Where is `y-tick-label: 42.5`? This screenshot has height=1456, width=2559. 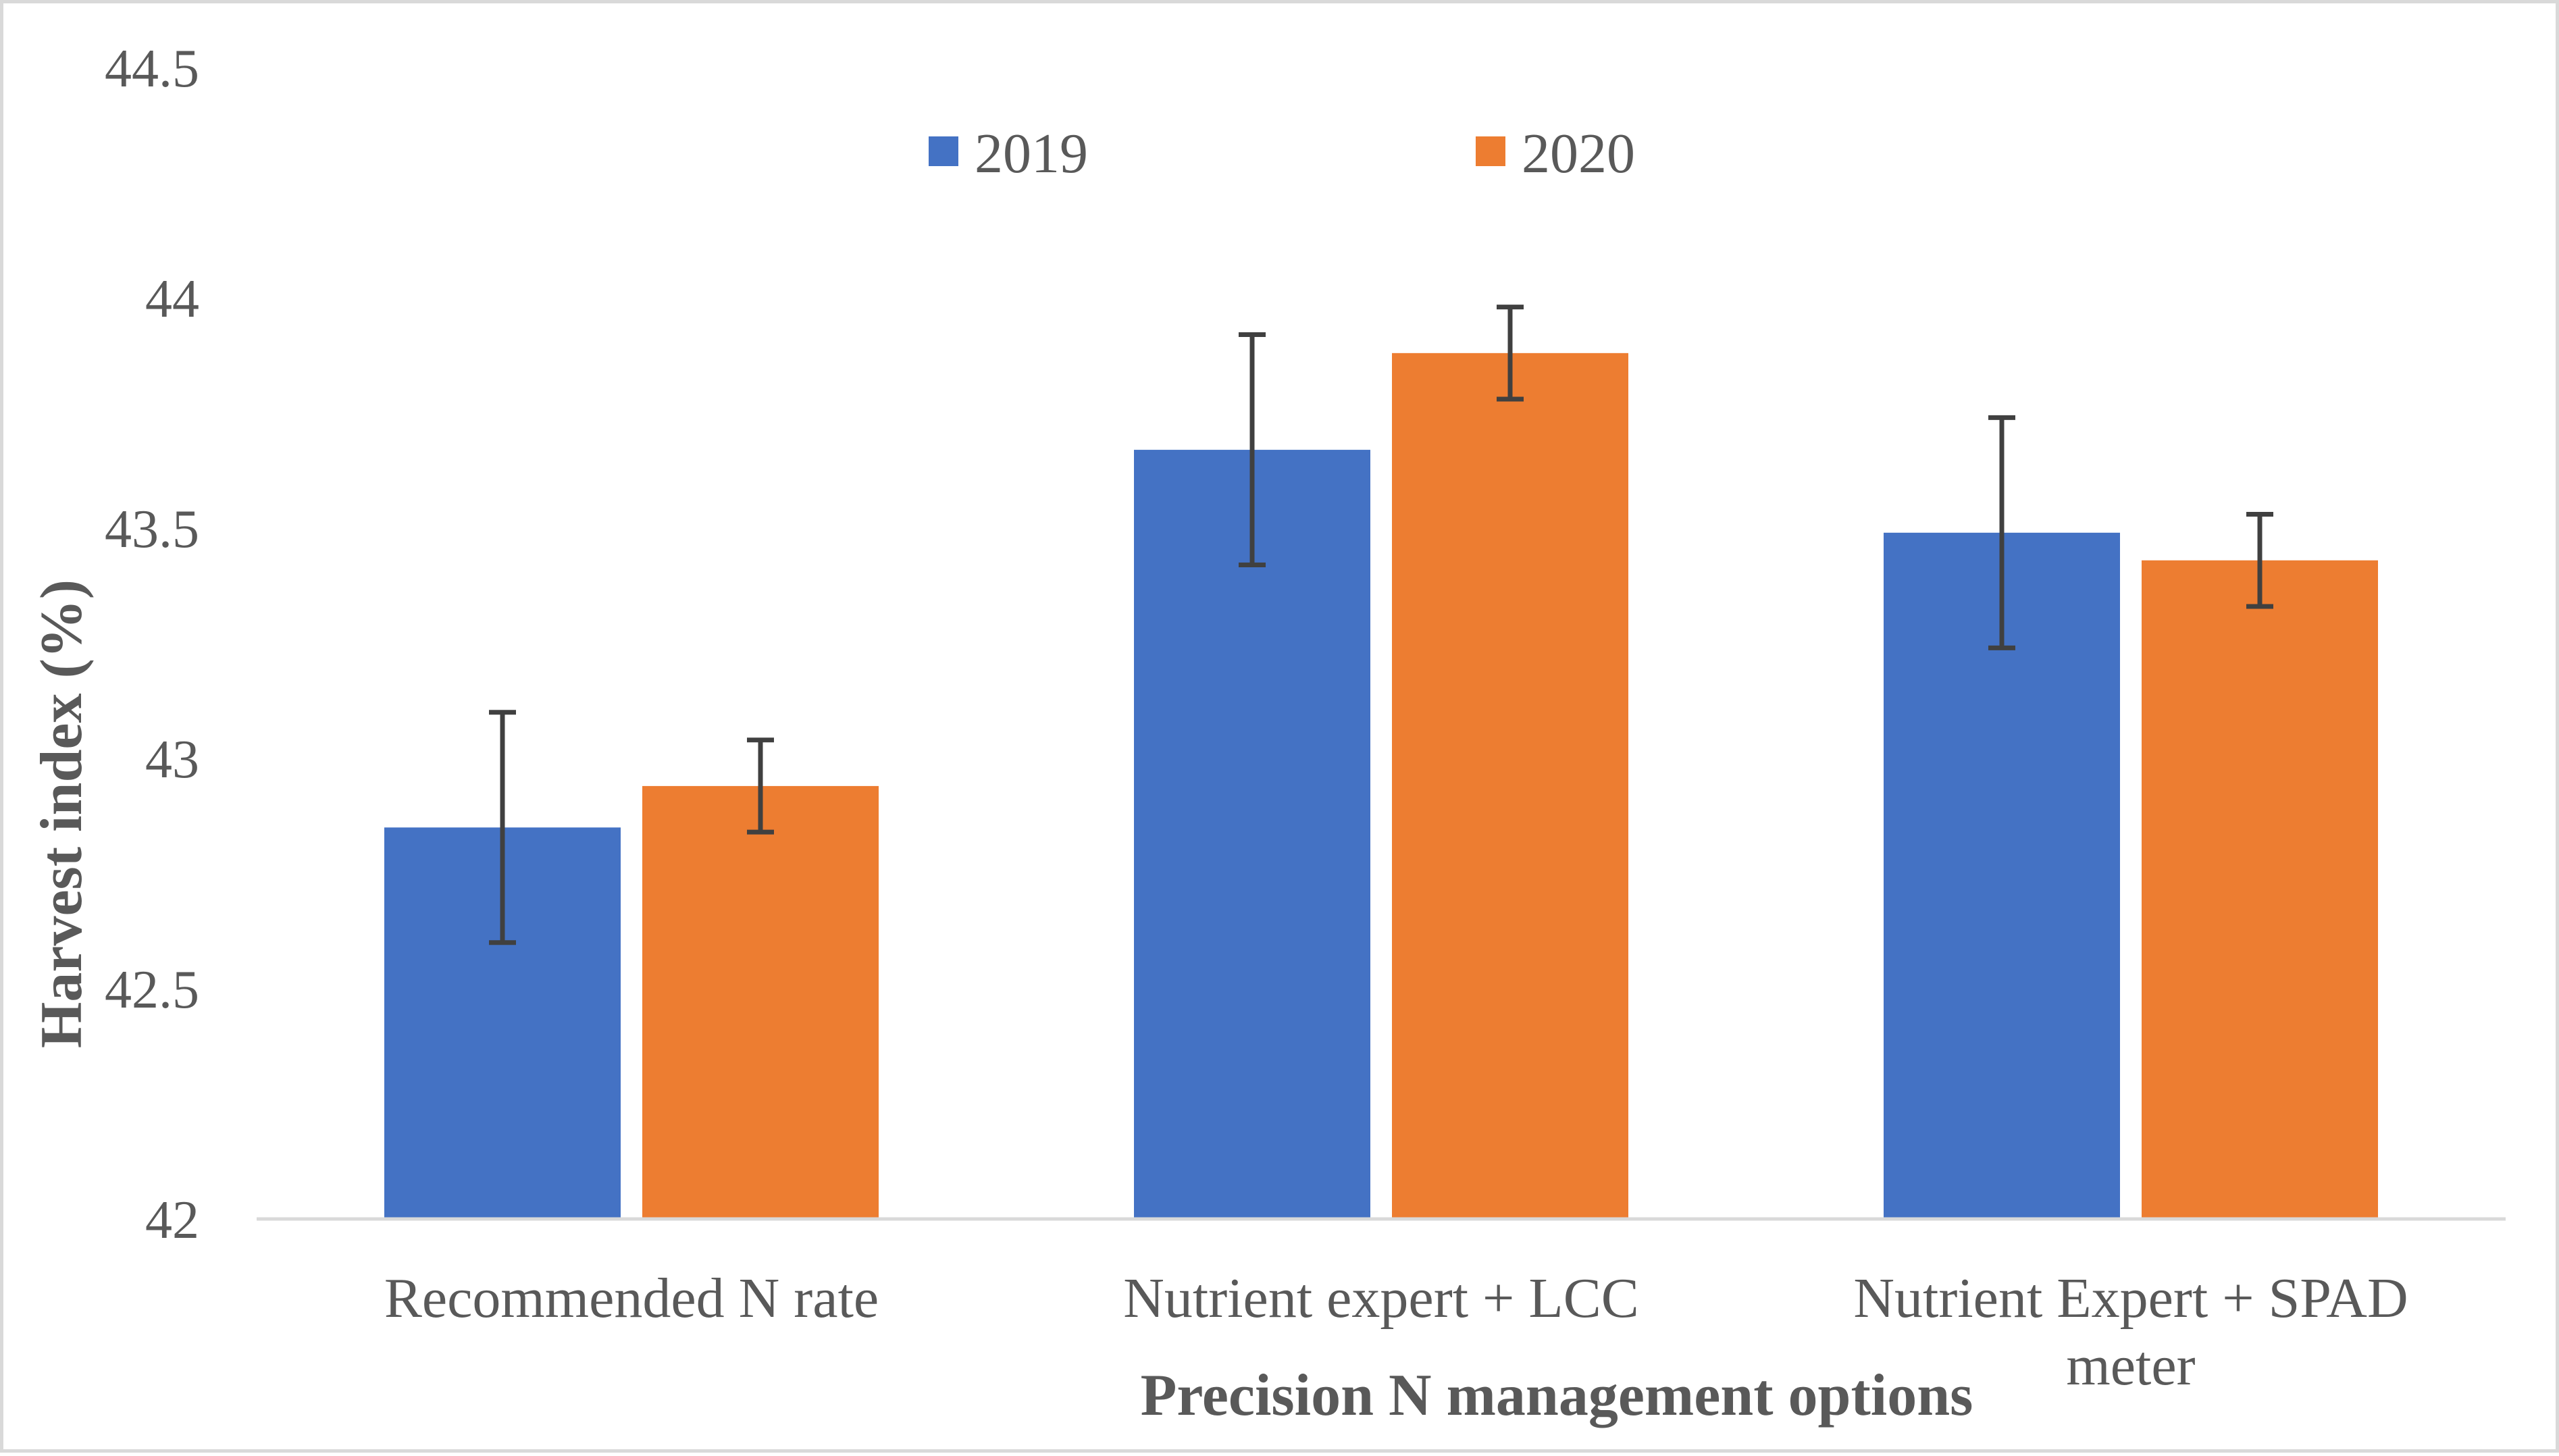
y-tick-label: 42.5 is located at coordinates (152, 990).